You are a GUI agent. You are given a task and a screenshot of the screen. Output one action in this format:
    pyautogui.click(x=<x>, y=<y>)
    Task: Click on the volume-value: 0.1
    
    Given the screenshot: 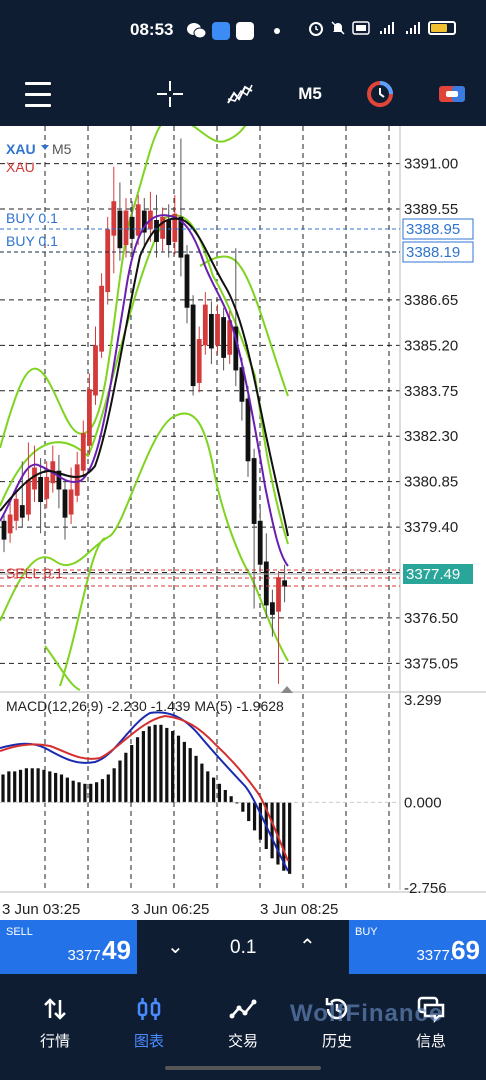 What is the action you would take?
    pyautogui.click(x=243, y=947)
    